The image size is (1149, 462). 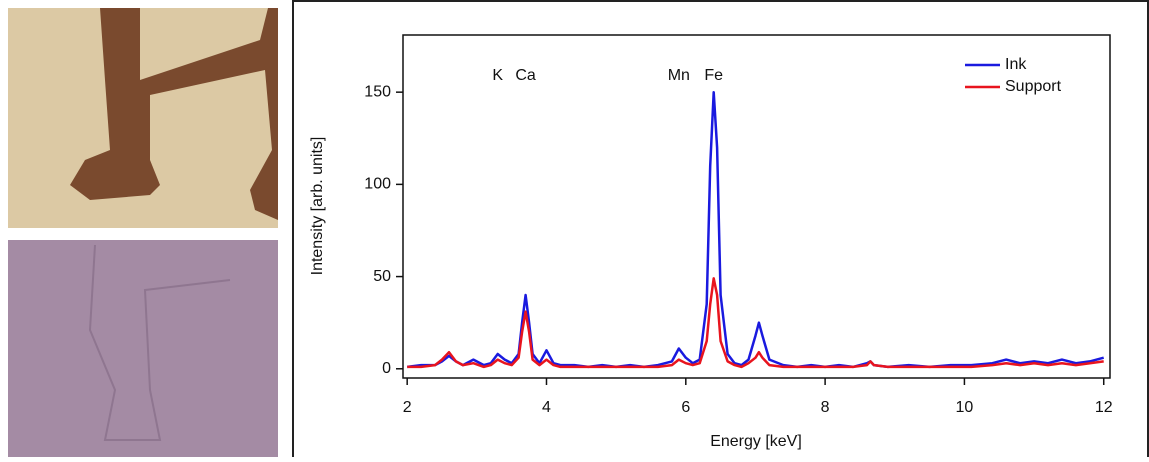 I want to click on x-tick-label: 4, so click(x=546, y=407).